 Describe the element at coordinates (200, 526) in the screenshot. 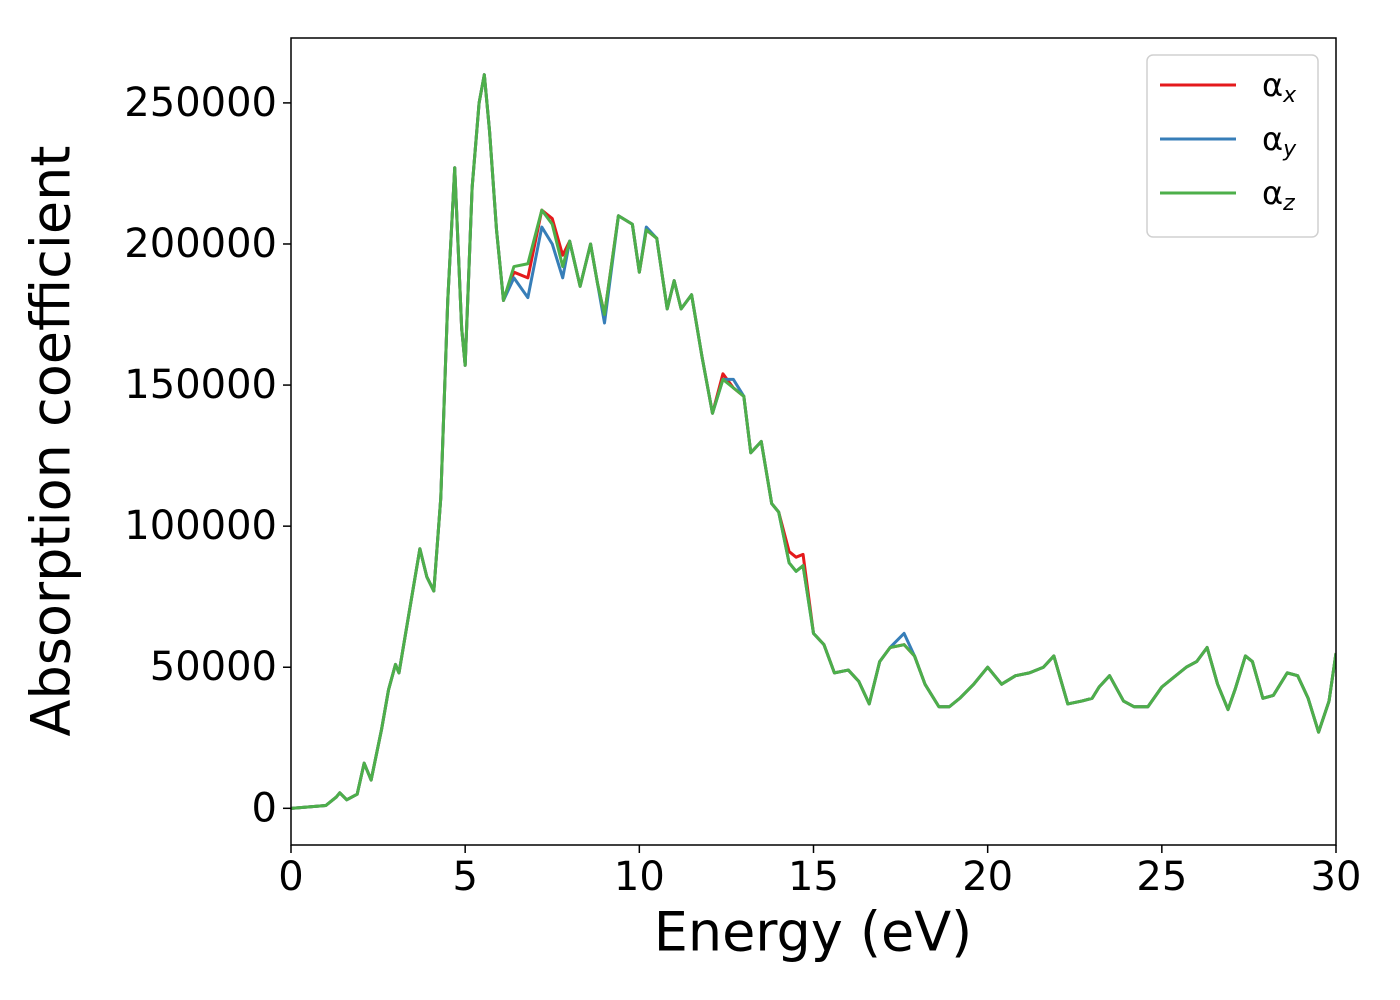

I see `y-tick-label: 100000` at that location.